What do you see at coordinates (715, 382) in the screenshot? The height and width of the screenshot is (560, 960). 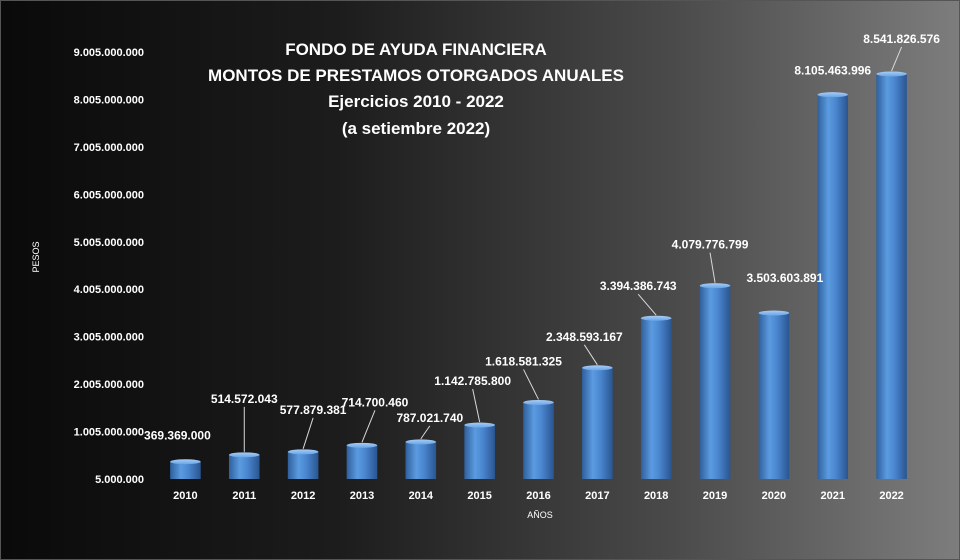 I see `bar-2019` at bounding box center [715, 382].